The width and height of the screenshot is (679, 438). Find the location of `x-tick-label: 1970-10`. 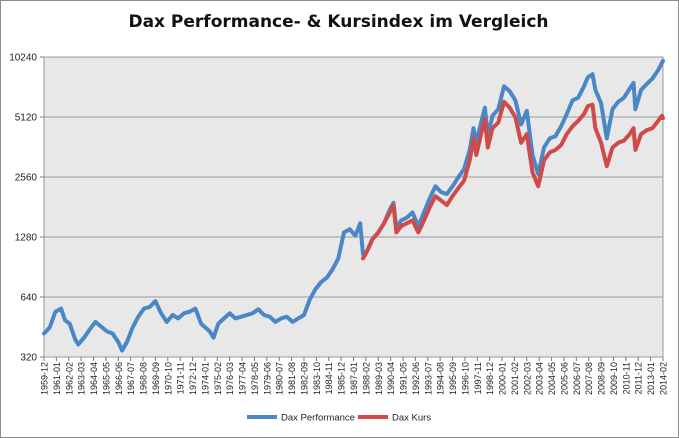

x-tick-label: 1970-10 is located at coordinates (168, 378).